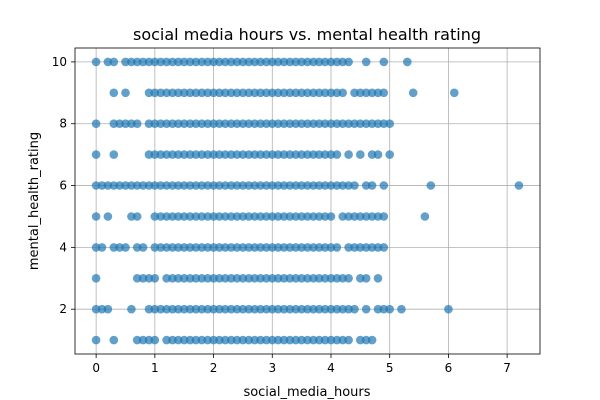 Image resolution: width=600 pixels, height=400 pixels. Describe the element at coordinates (390, 368) in the screenshot. I see `x-tick-label: 5` at that location.